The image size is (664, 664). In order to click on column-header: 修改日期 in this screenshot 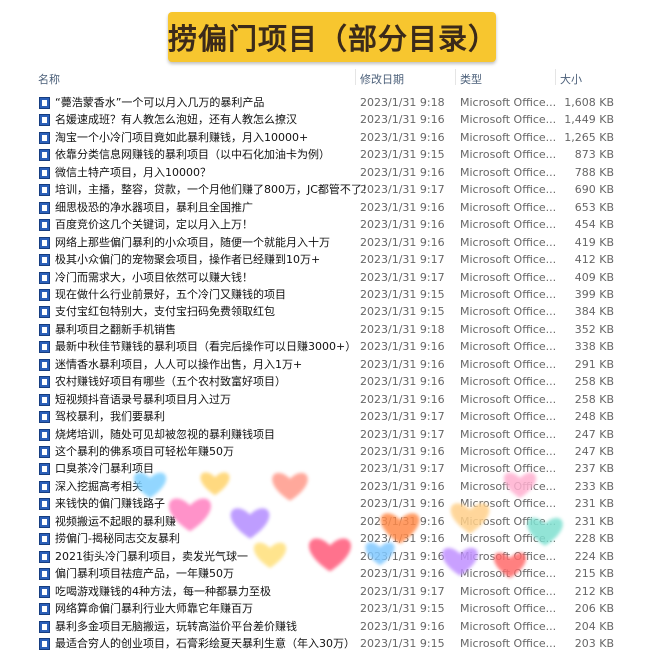, I will do `click(382, 79)`.